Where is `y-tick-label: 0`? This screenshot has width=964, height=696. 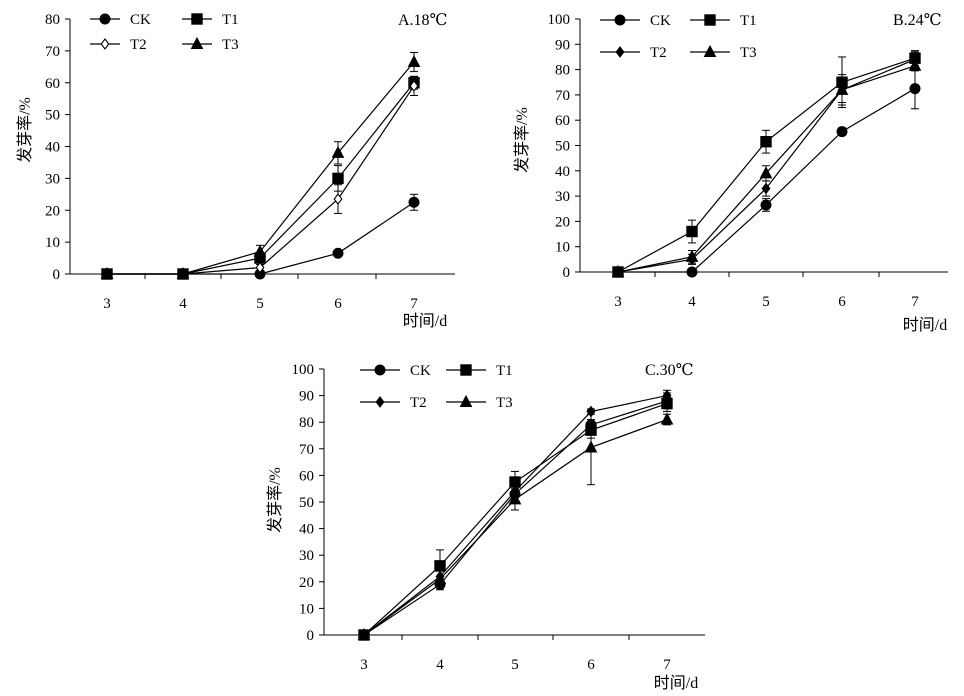 y-tick-label: 0 is located at coordinates (567, 273).